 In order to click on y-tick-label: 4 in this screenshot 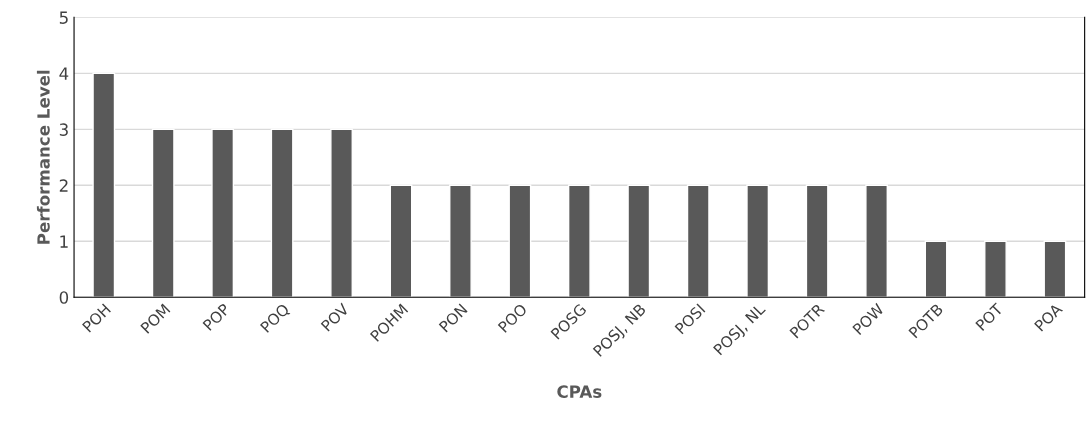, I will do `click(64, 73)`.